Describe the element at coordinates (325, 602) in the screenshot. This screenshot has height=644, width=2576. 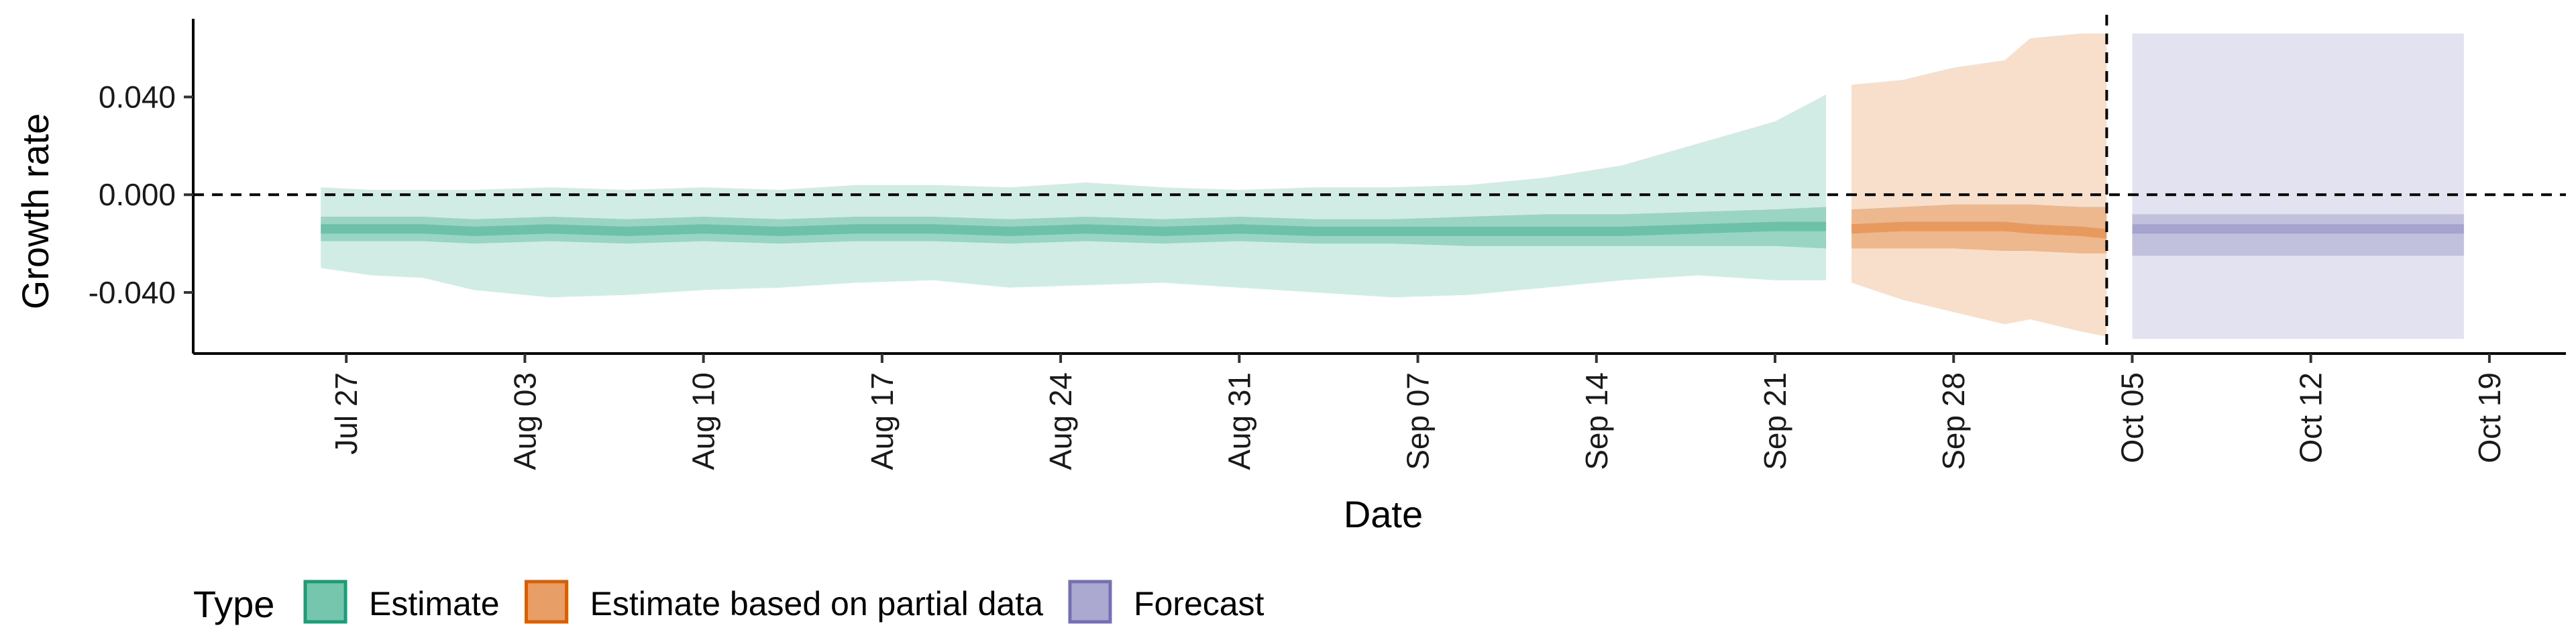
I see `estimate-swatch` at that location.